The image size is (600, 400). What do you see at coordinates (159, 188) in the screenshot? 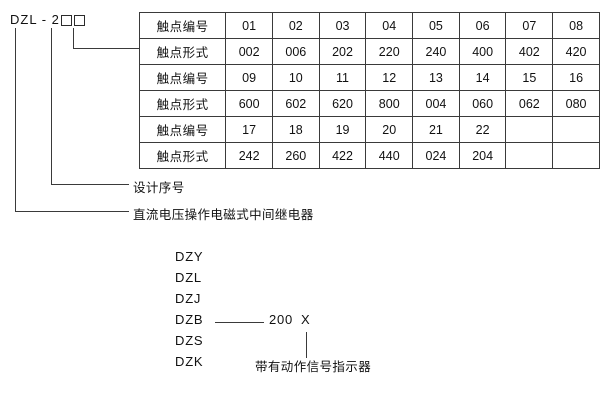
I see `annotation-design-serial: 设计序号` at bounding box center [159, 188].